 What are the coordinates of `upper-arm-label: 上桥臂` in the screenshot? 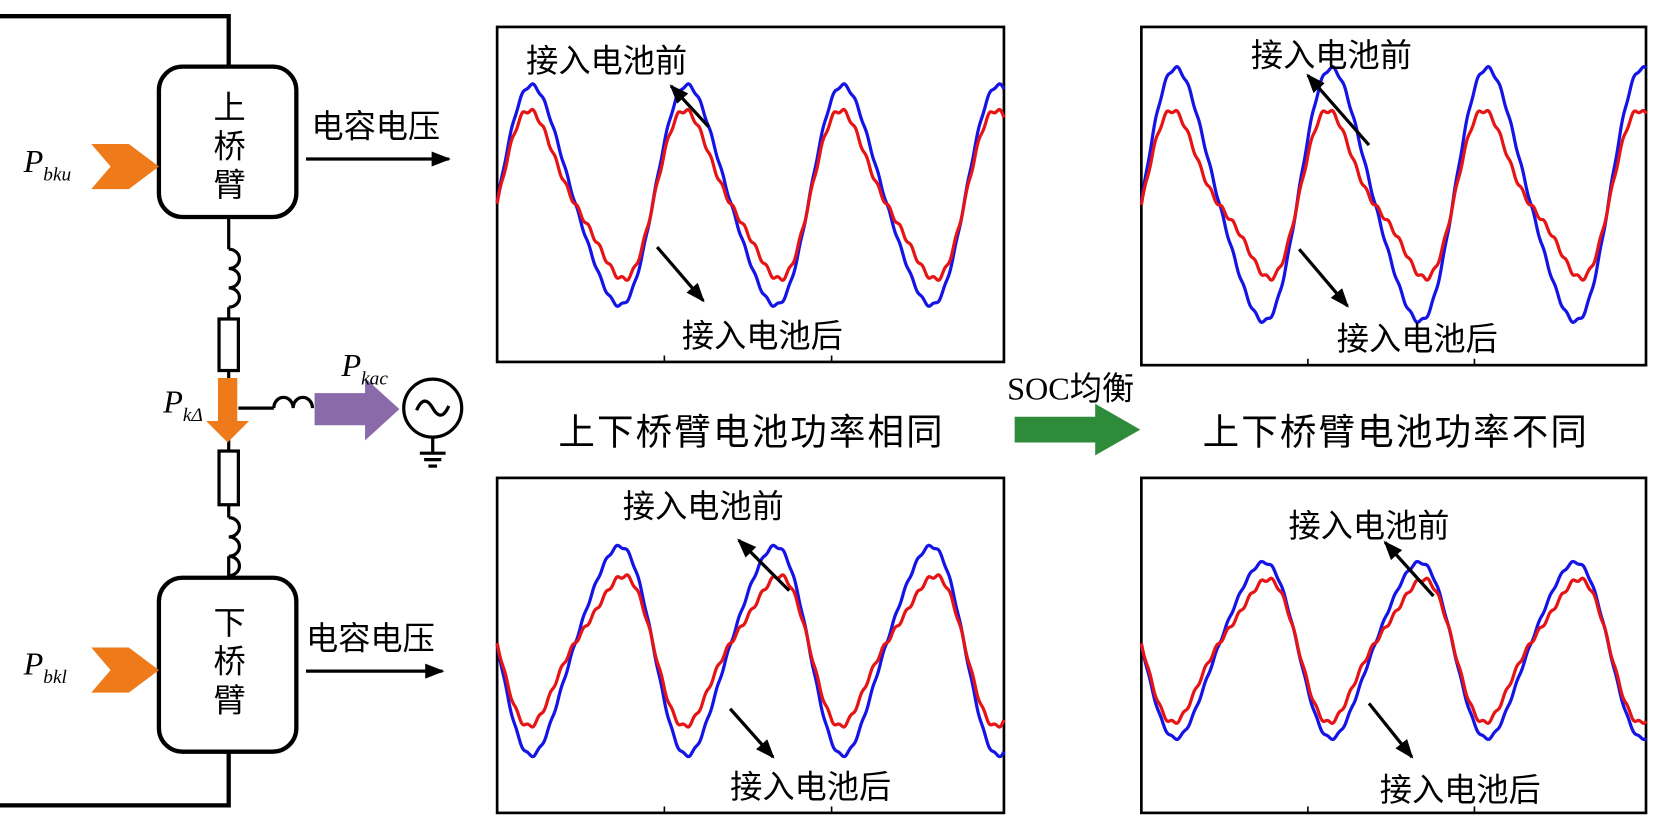 It's located at (228, 148).